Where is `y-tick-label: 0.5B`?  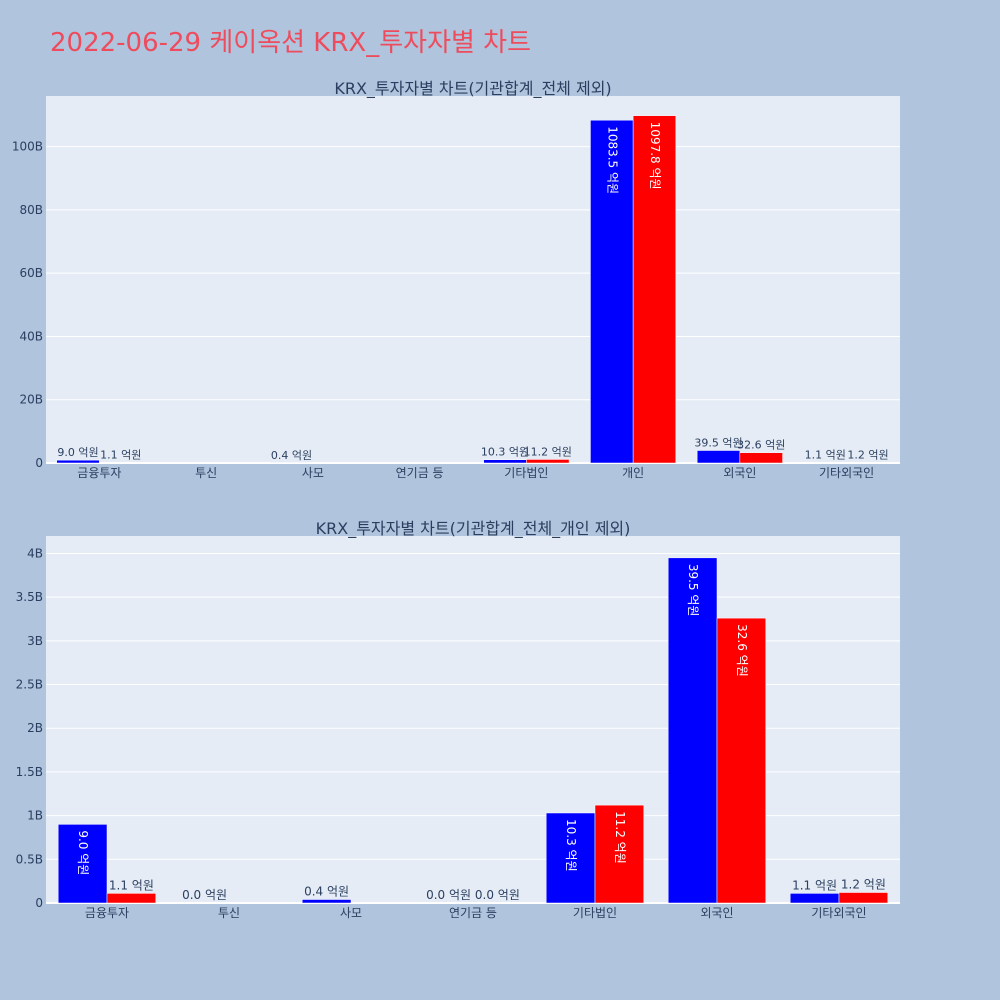 y-tick-label: 0.5B is located at coordinates (29, 859).